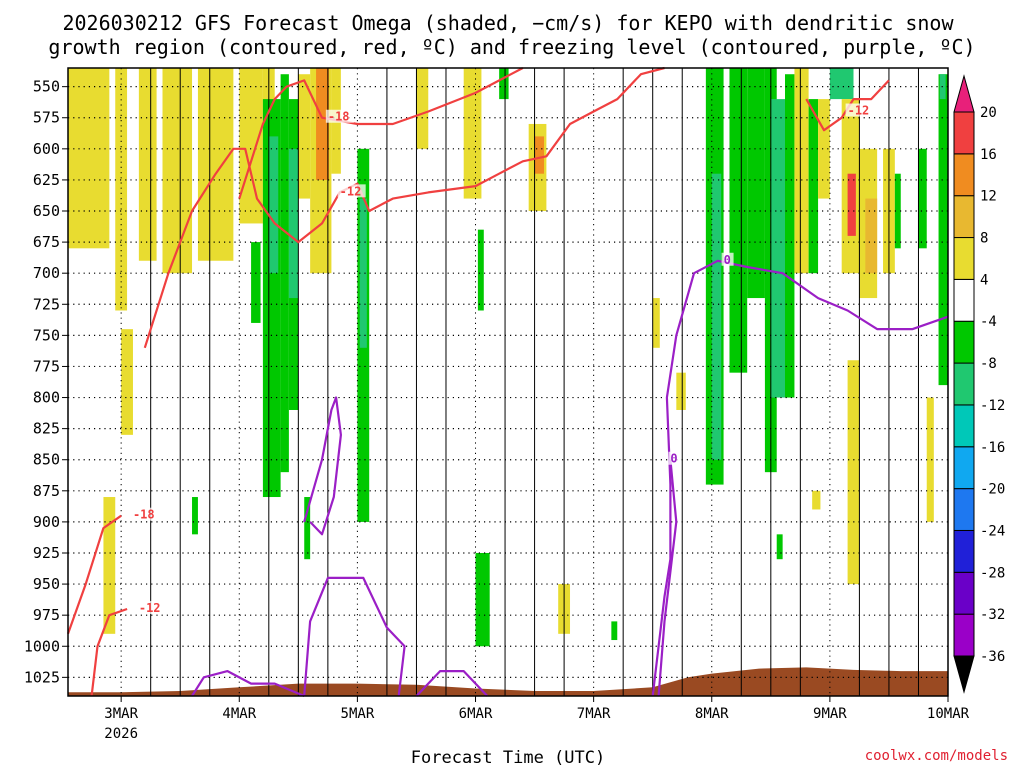  What do you see at coordinates (992, 615) in the screenshot?
I see `colorbar-label: -32` at bounding box center [992, 615].